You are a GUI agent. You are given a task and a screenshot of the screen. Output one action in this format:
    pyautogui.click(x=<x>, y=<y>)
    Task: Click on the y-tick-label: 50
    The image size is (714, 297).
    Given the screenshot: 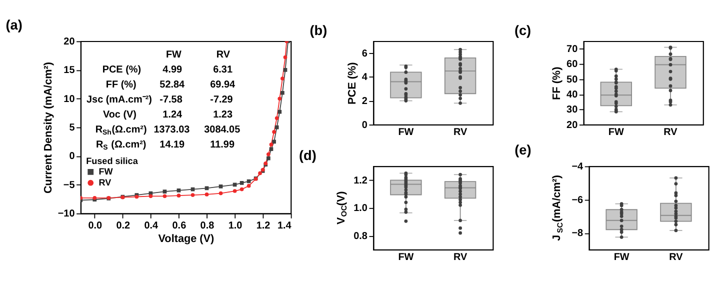 What is the action you would take?
    pyautogui.click(x=572, y=80)
    